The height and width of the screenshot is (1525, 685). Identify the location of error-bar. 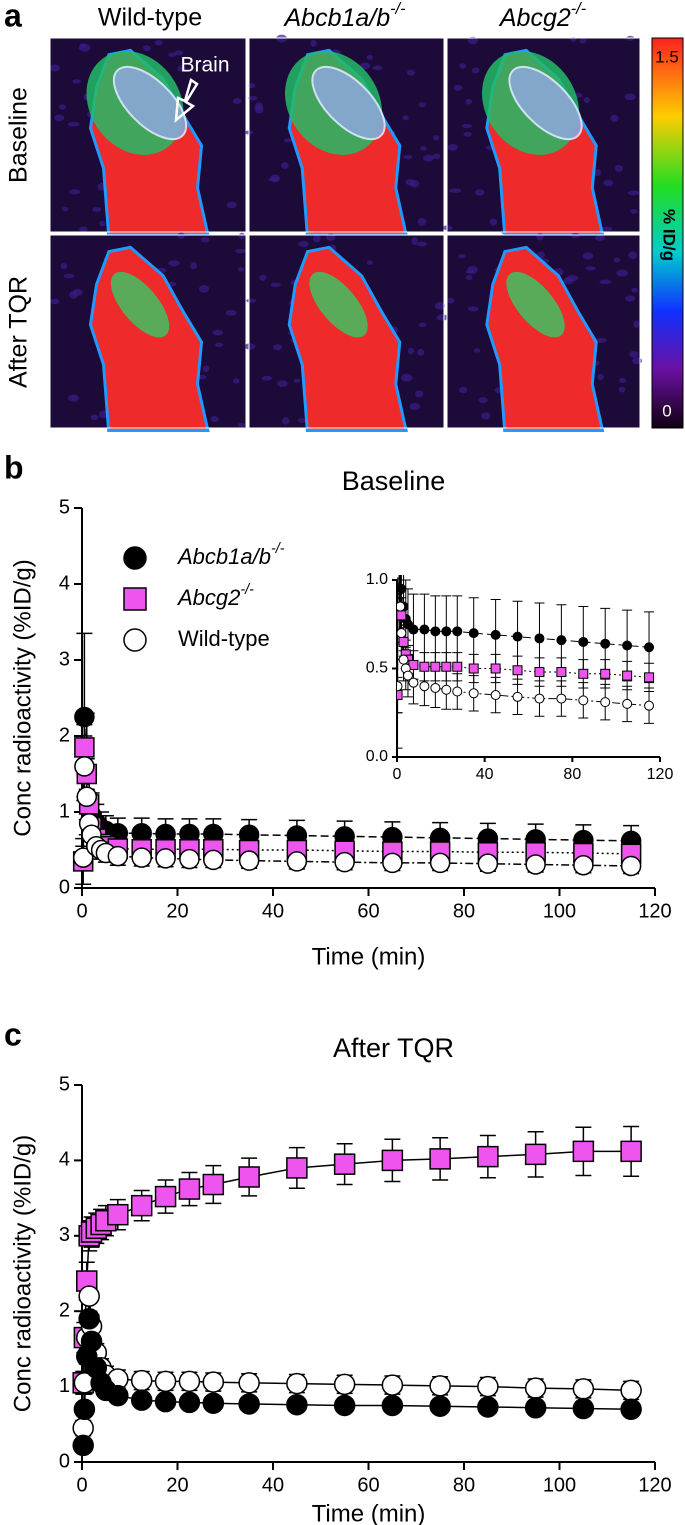
(401, 587).